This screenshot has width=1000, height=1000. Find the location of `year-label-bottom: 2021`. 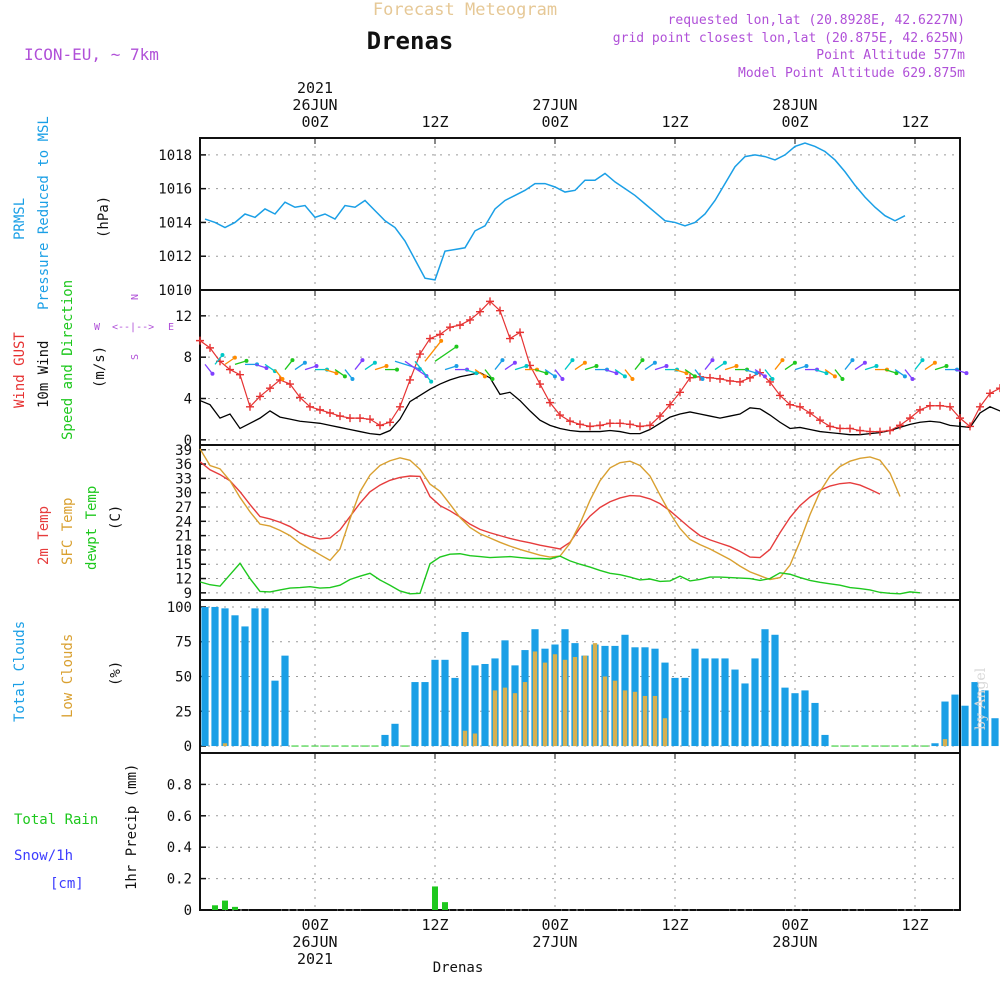

year-label-bottom: 2021 is located at coordinates (315, 959).